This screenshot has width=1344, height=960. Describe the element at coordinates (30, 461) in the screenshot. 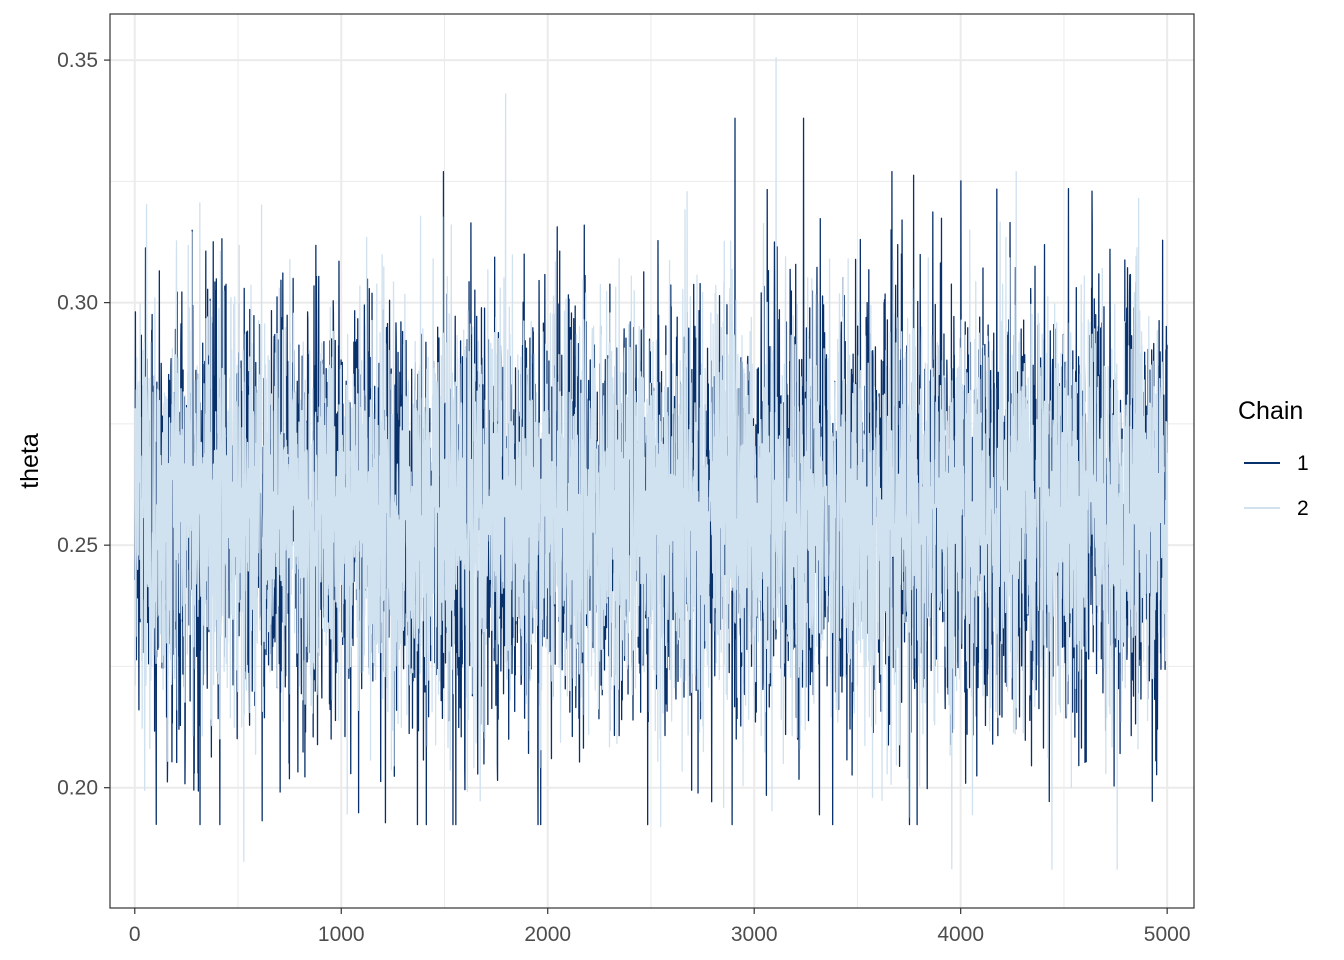

I see `y-axis-title: theta` at that location.